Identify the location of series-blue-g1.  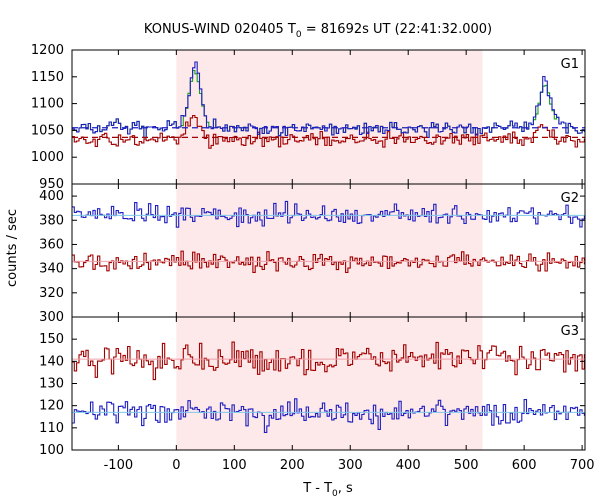
(328, 100).